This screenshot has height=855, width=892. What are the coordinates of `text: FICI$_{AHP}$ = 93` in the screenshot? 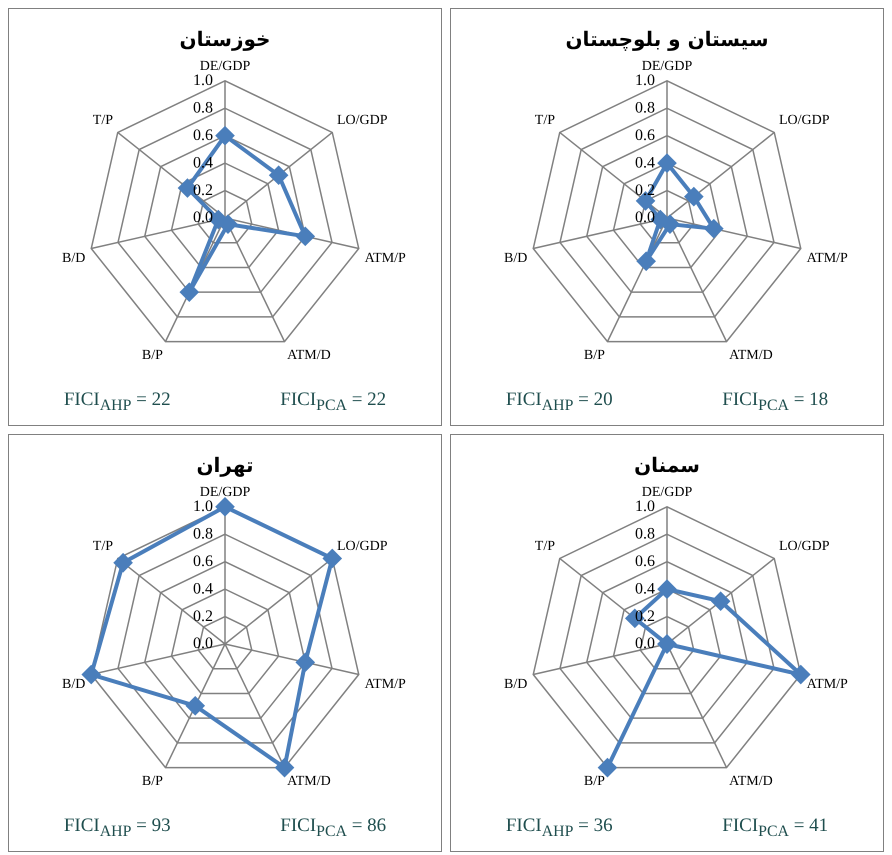 It's located at (117, 828).